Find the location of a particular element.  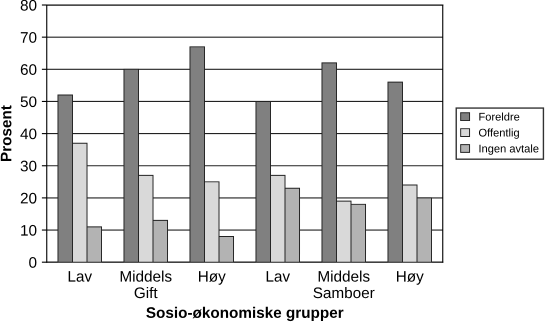

y-axis-title: Prosent is located at coordinates (6, 133).